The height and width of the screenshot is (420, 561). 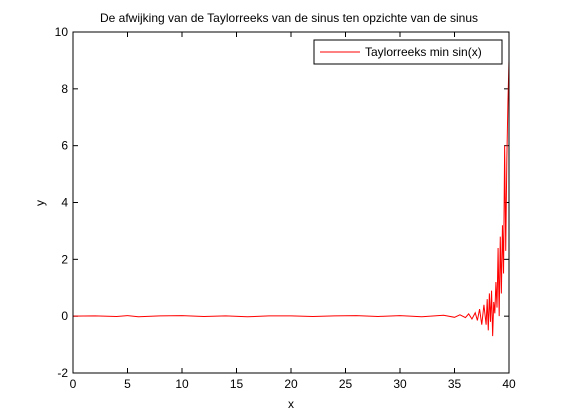 I want to click on y-tick-label: 4, so click(x=64, y=203).